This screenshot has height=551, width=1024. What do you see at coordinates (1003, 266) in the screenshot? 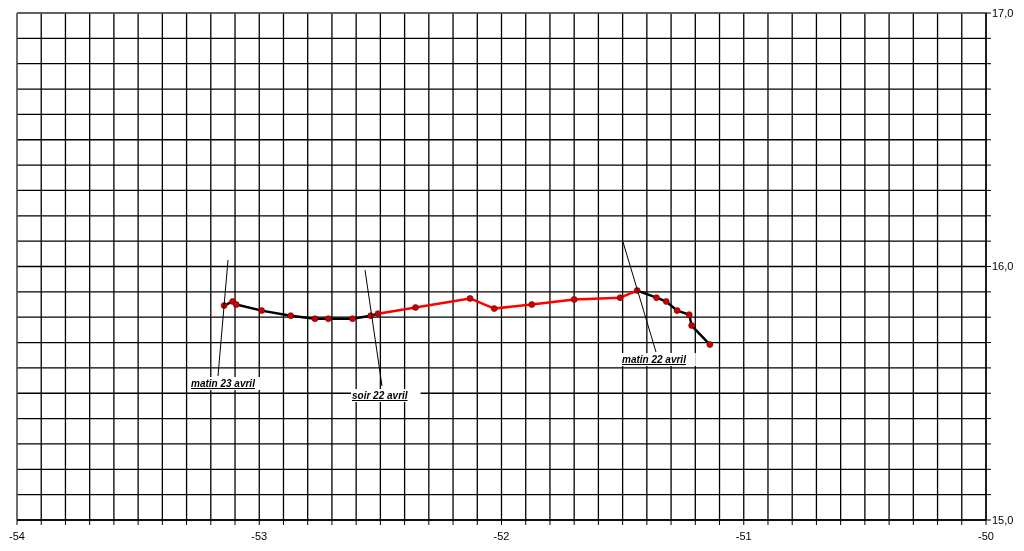
I see `y-tick-label: 16,0` at bounding box center [1003, 266].